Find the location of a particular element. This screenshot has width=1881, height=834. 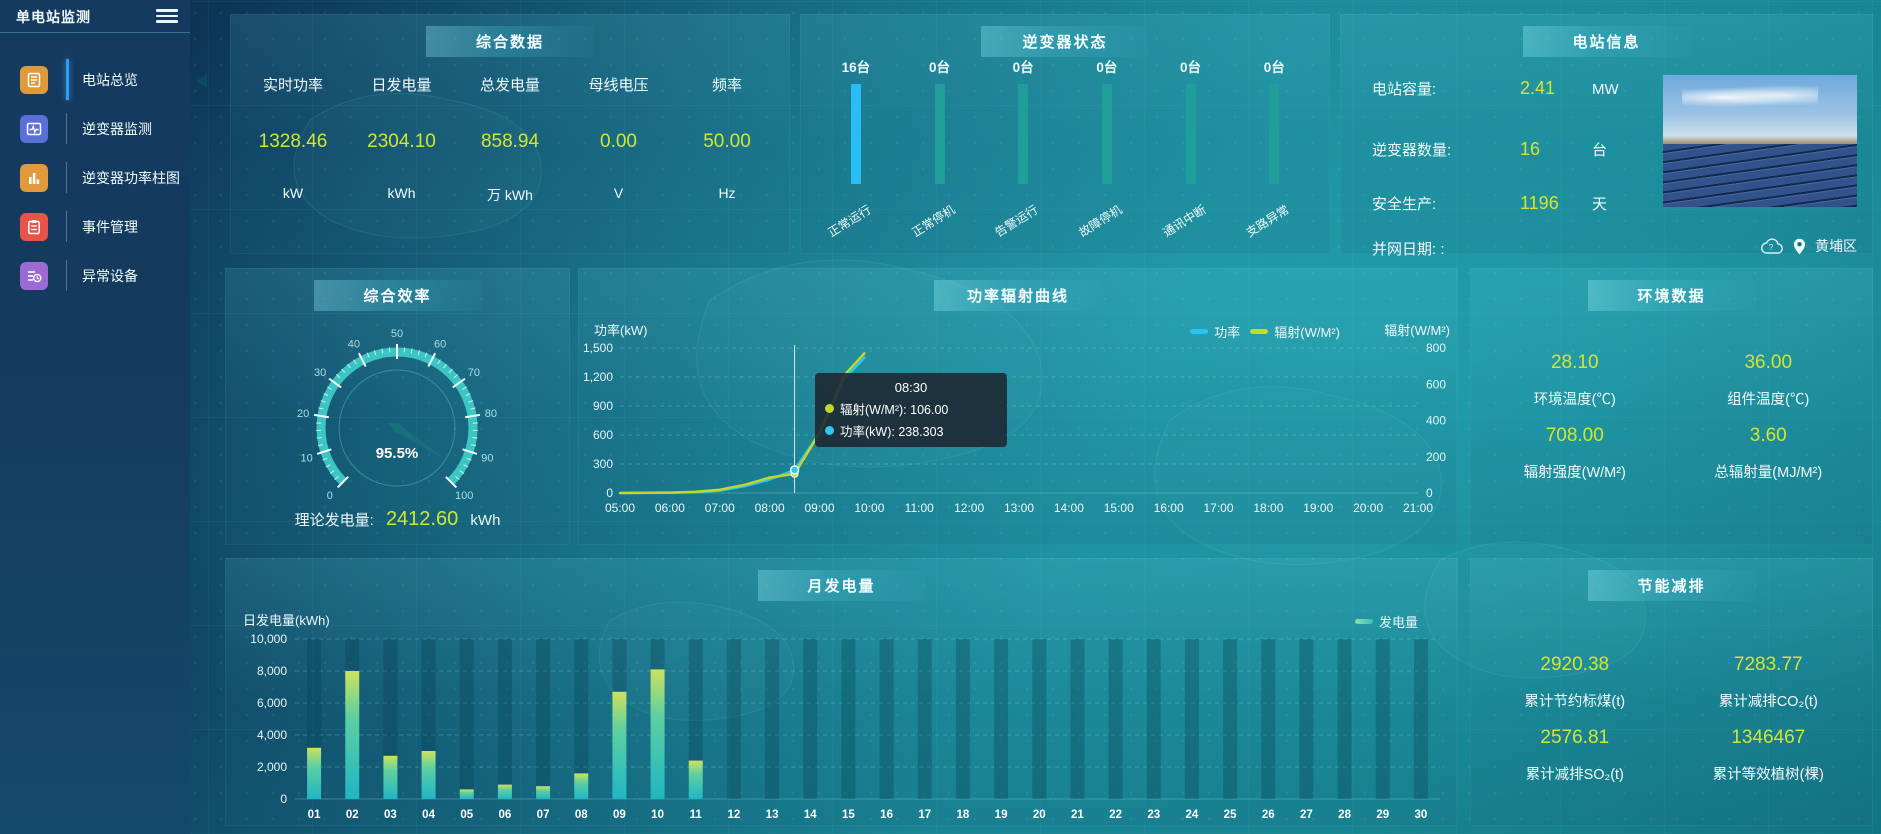

environment-metric: 3.60 总辐射量(MJ/M²) is located at coordinates (1769, 453).